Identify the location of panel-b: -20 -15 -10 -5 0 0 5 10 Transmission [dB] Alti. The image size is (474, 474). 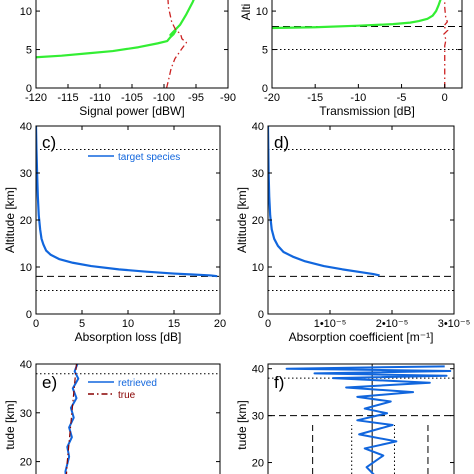
(351, 59).